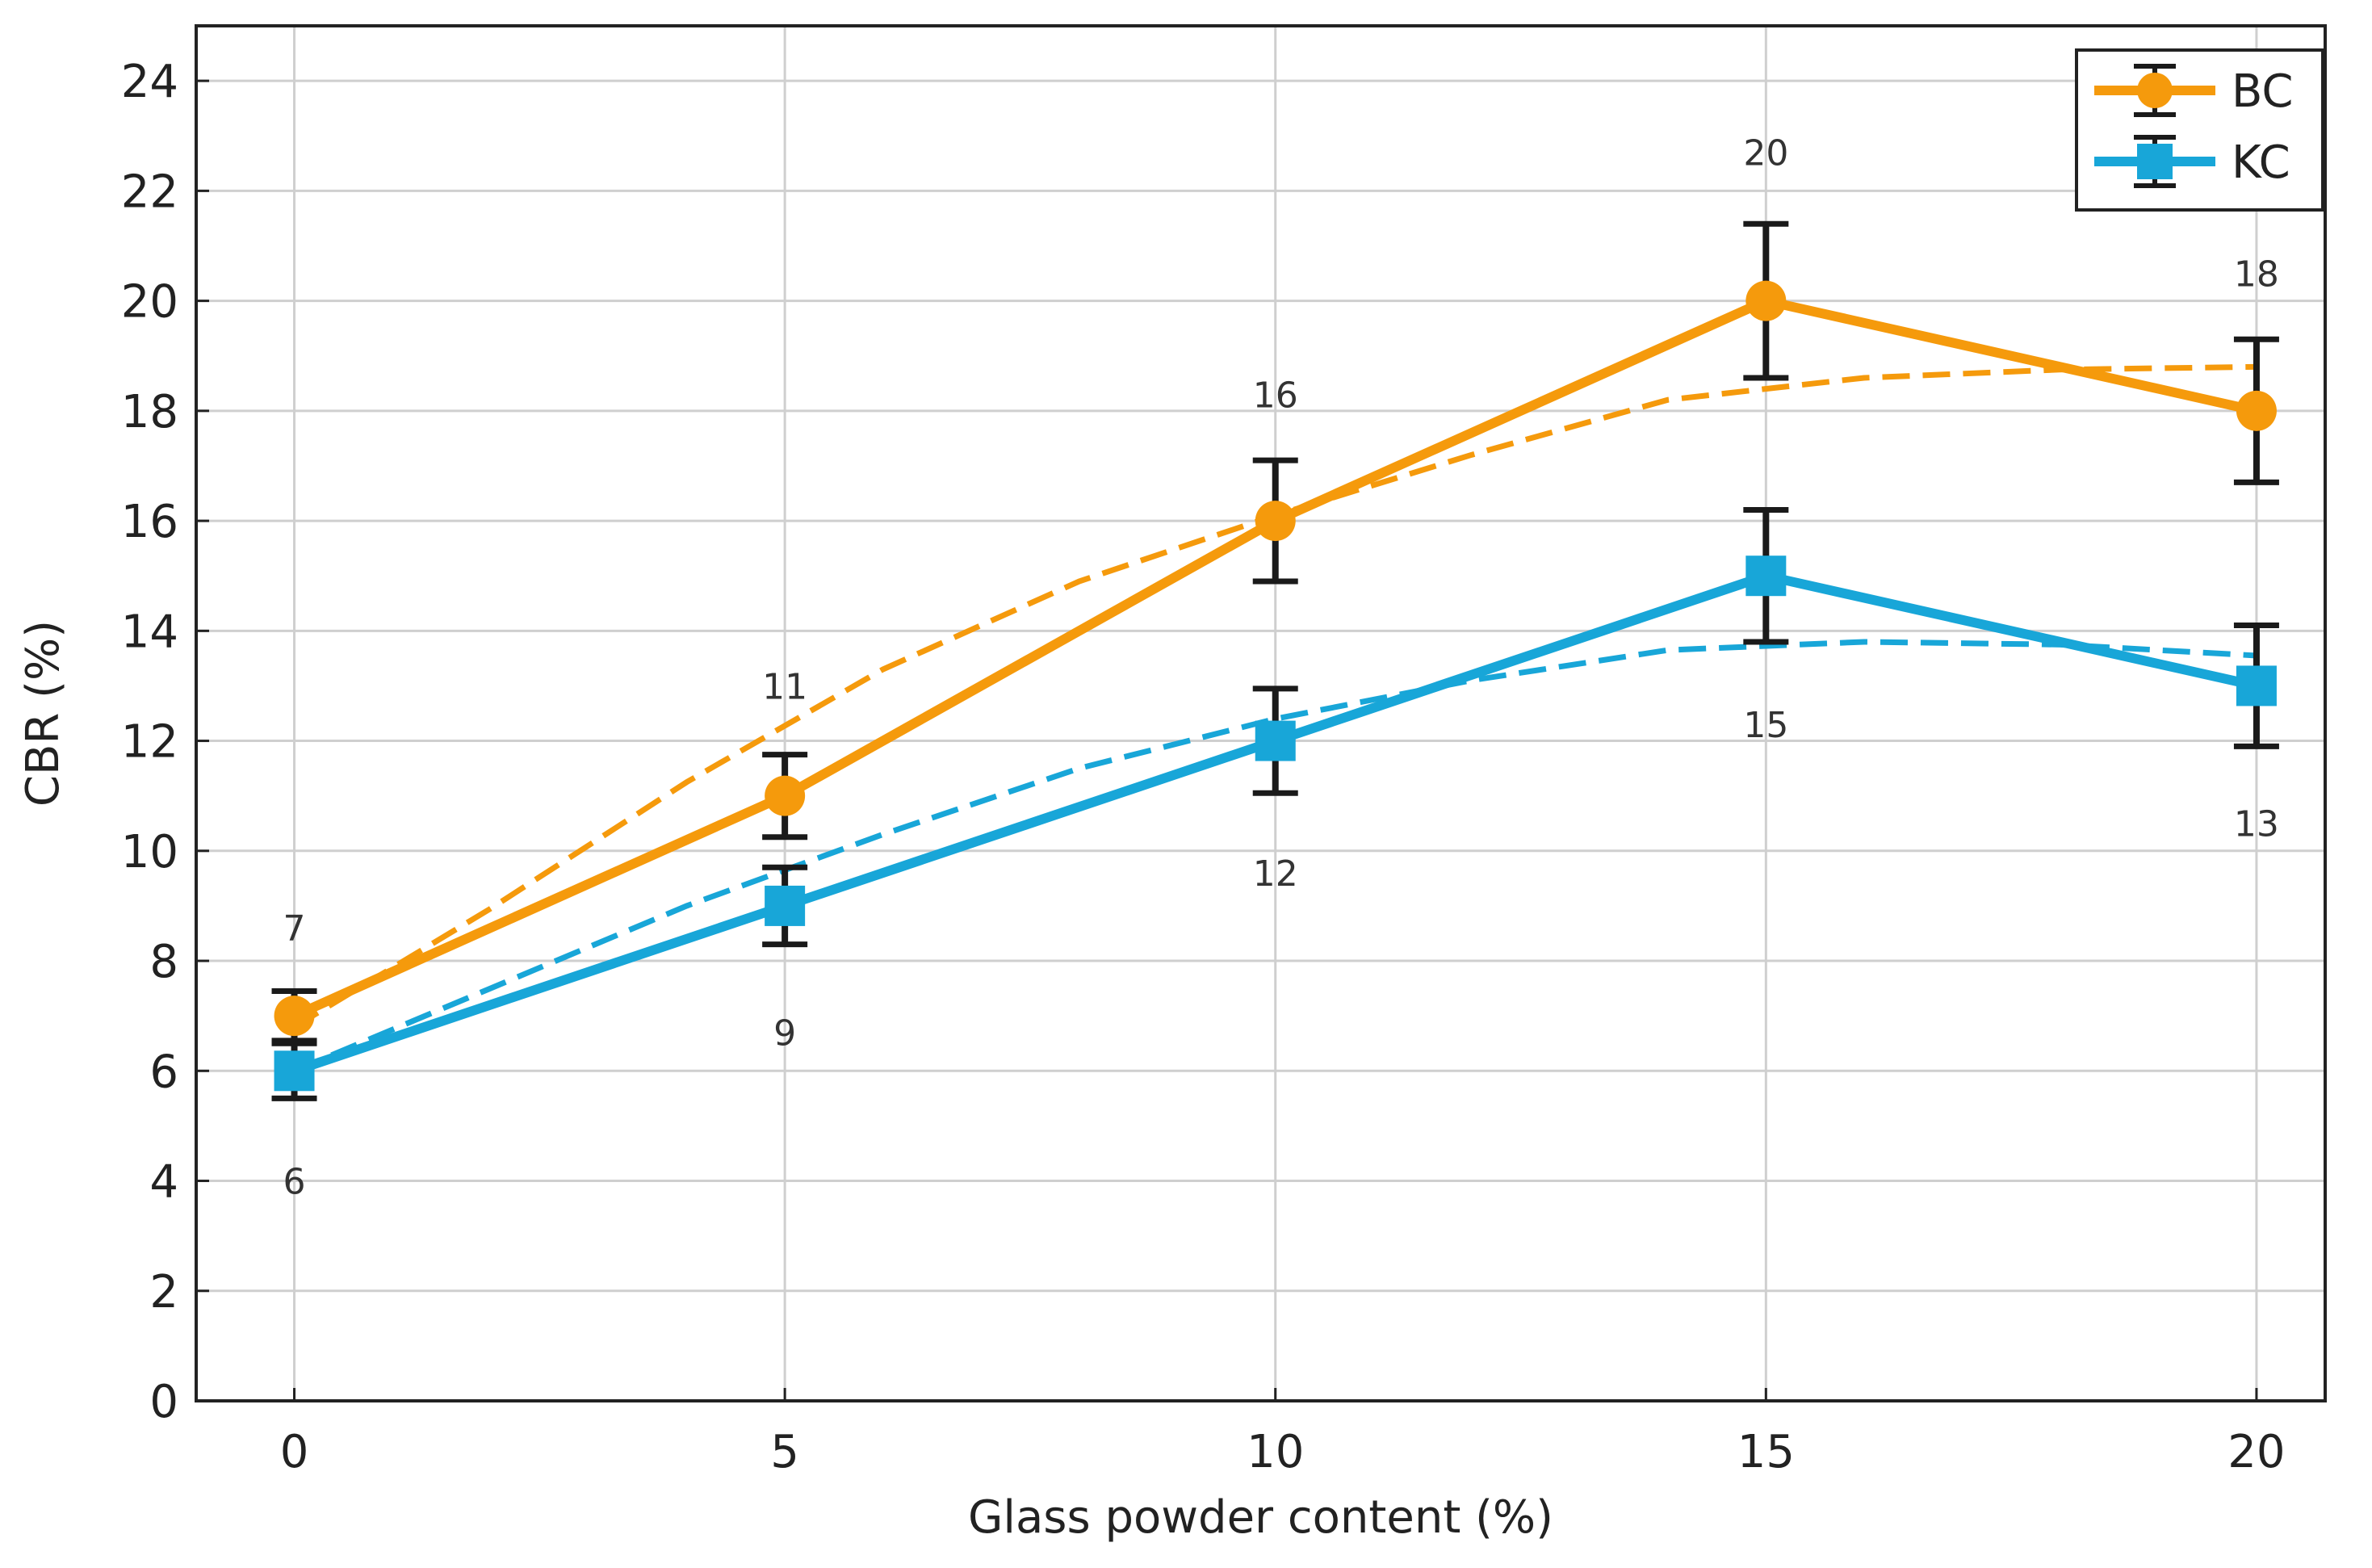 This screenshot has height=1568, width=2372. I want to click on x-axis-title: Glass powder content (%), so click(1260, 1517).